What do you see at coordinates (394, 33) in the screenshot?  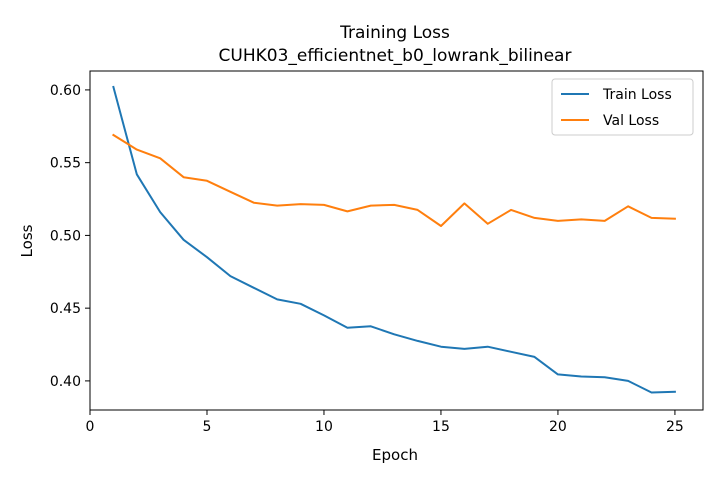 I see `chart-title: Training Loss` at bounding box center [394, 33].